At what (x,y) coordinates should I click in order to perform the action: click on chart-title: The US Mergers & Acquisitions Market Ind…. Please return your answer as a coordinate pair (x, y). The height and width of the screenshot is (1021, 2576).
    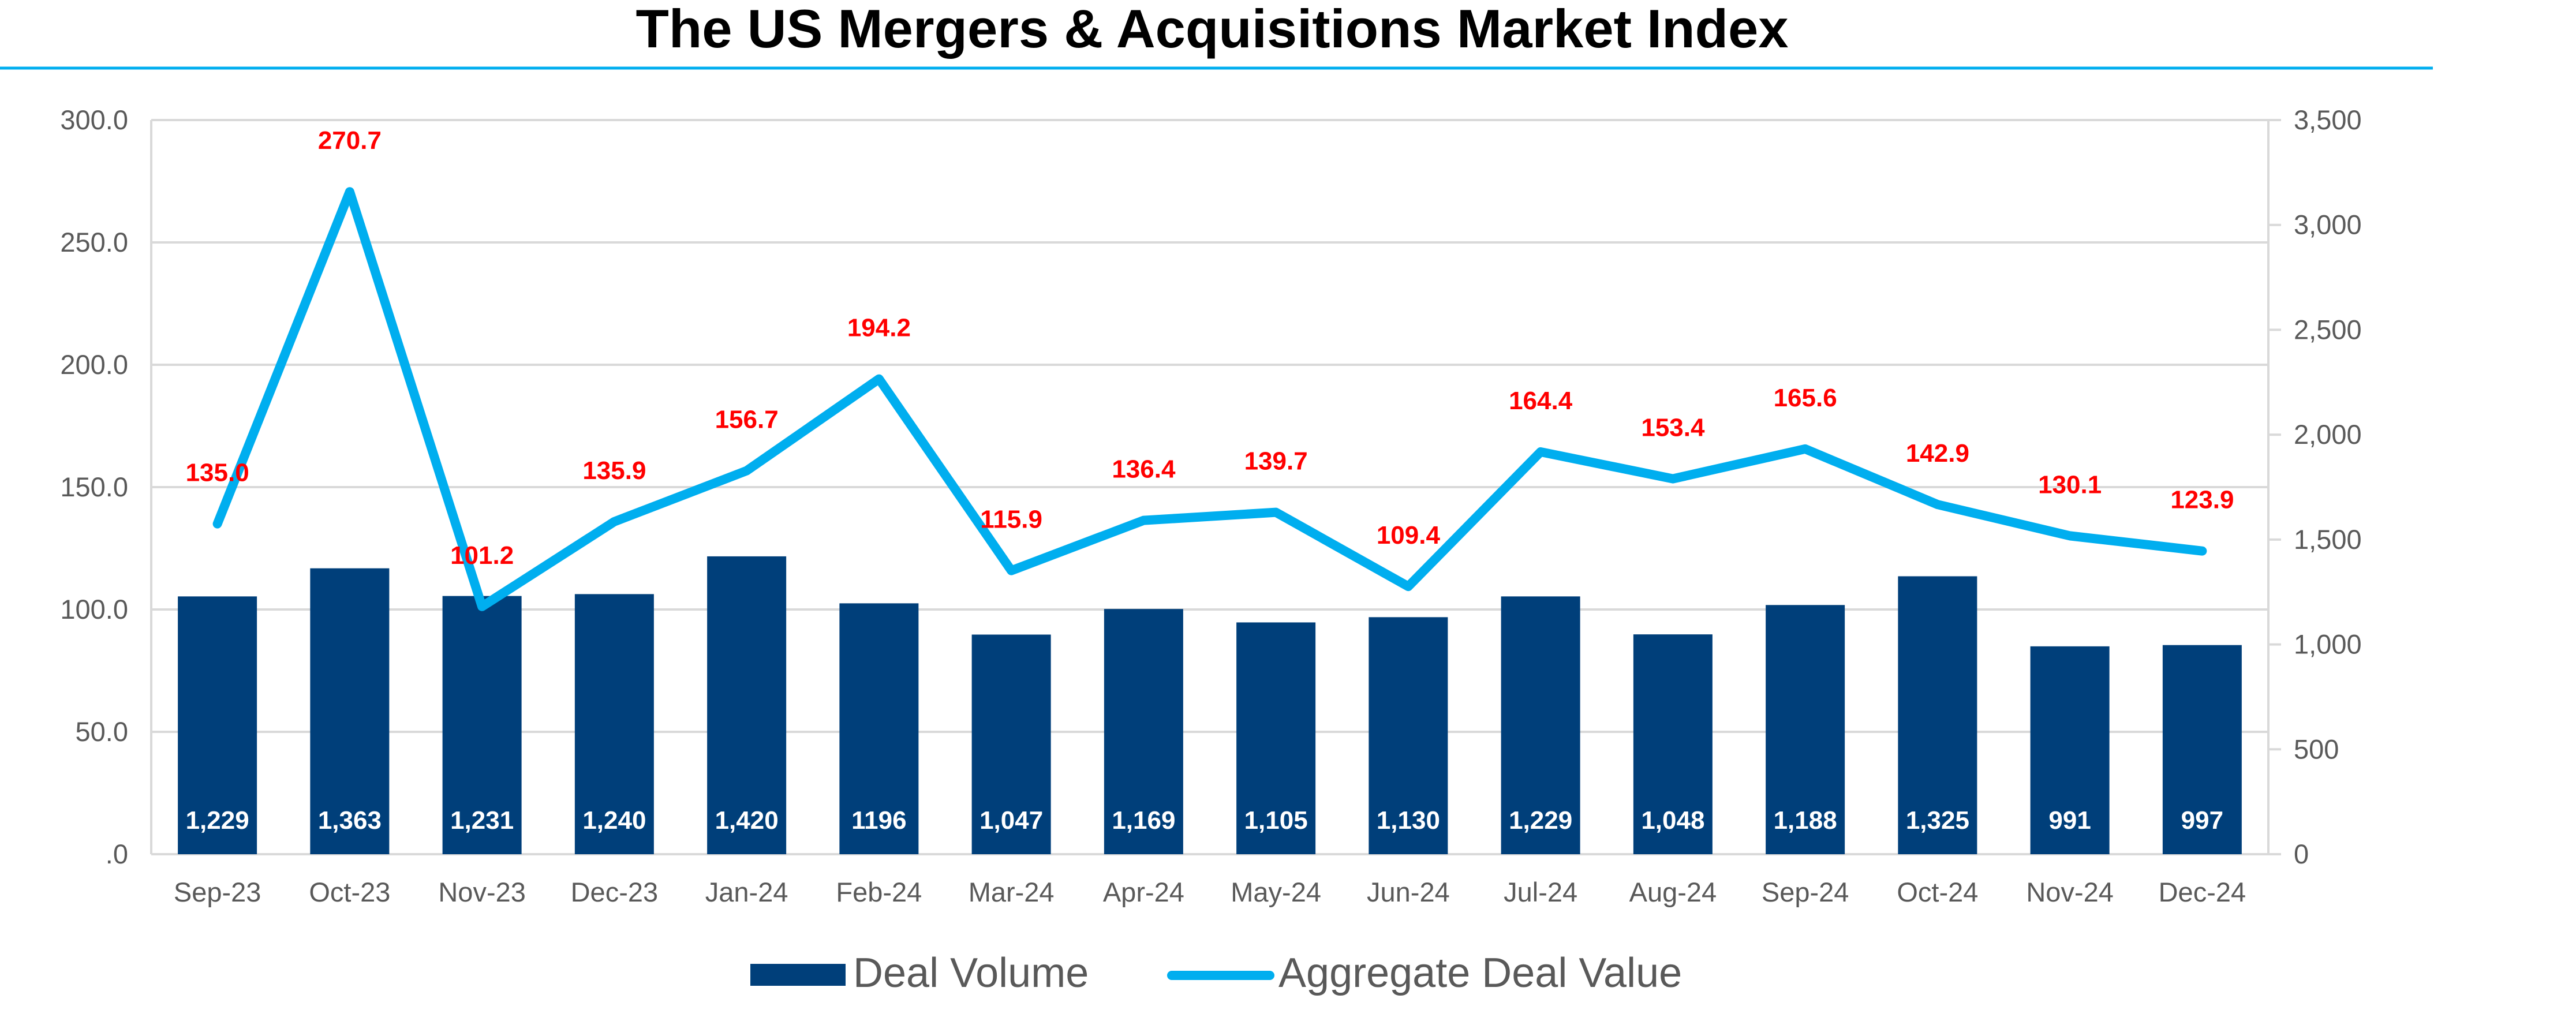
    Looking at the image, I should click on (1211, 30).